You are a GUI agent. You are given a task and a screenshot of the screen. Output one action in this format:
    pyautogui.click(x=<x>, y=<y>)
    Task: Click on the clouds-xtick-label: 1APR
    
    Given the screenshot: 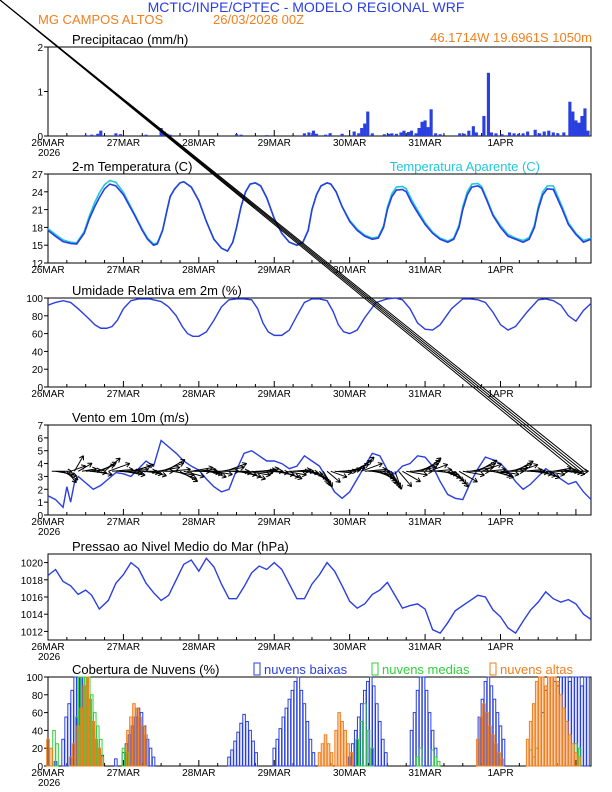 What is the action you would take?
    pyautogui.click(x=500, y=773)
    